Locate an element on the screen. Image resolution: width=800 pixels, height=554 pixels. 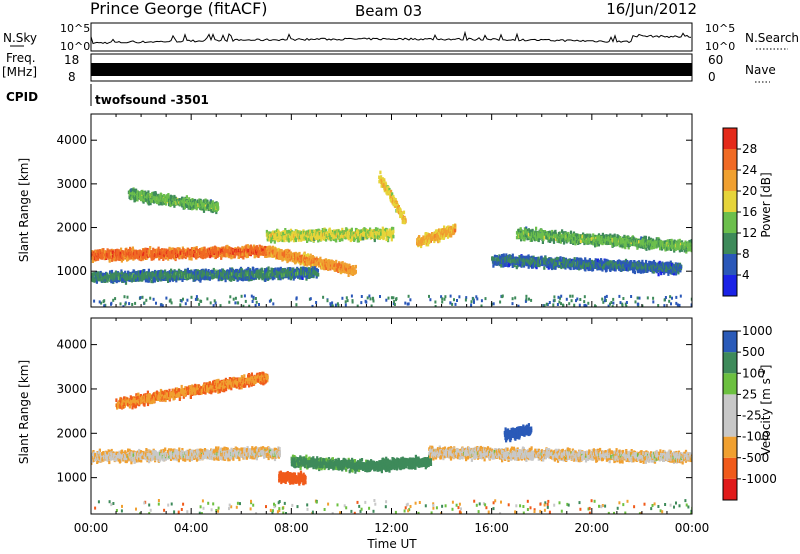
nave-label: Nave is located at coordinates (760, 70).